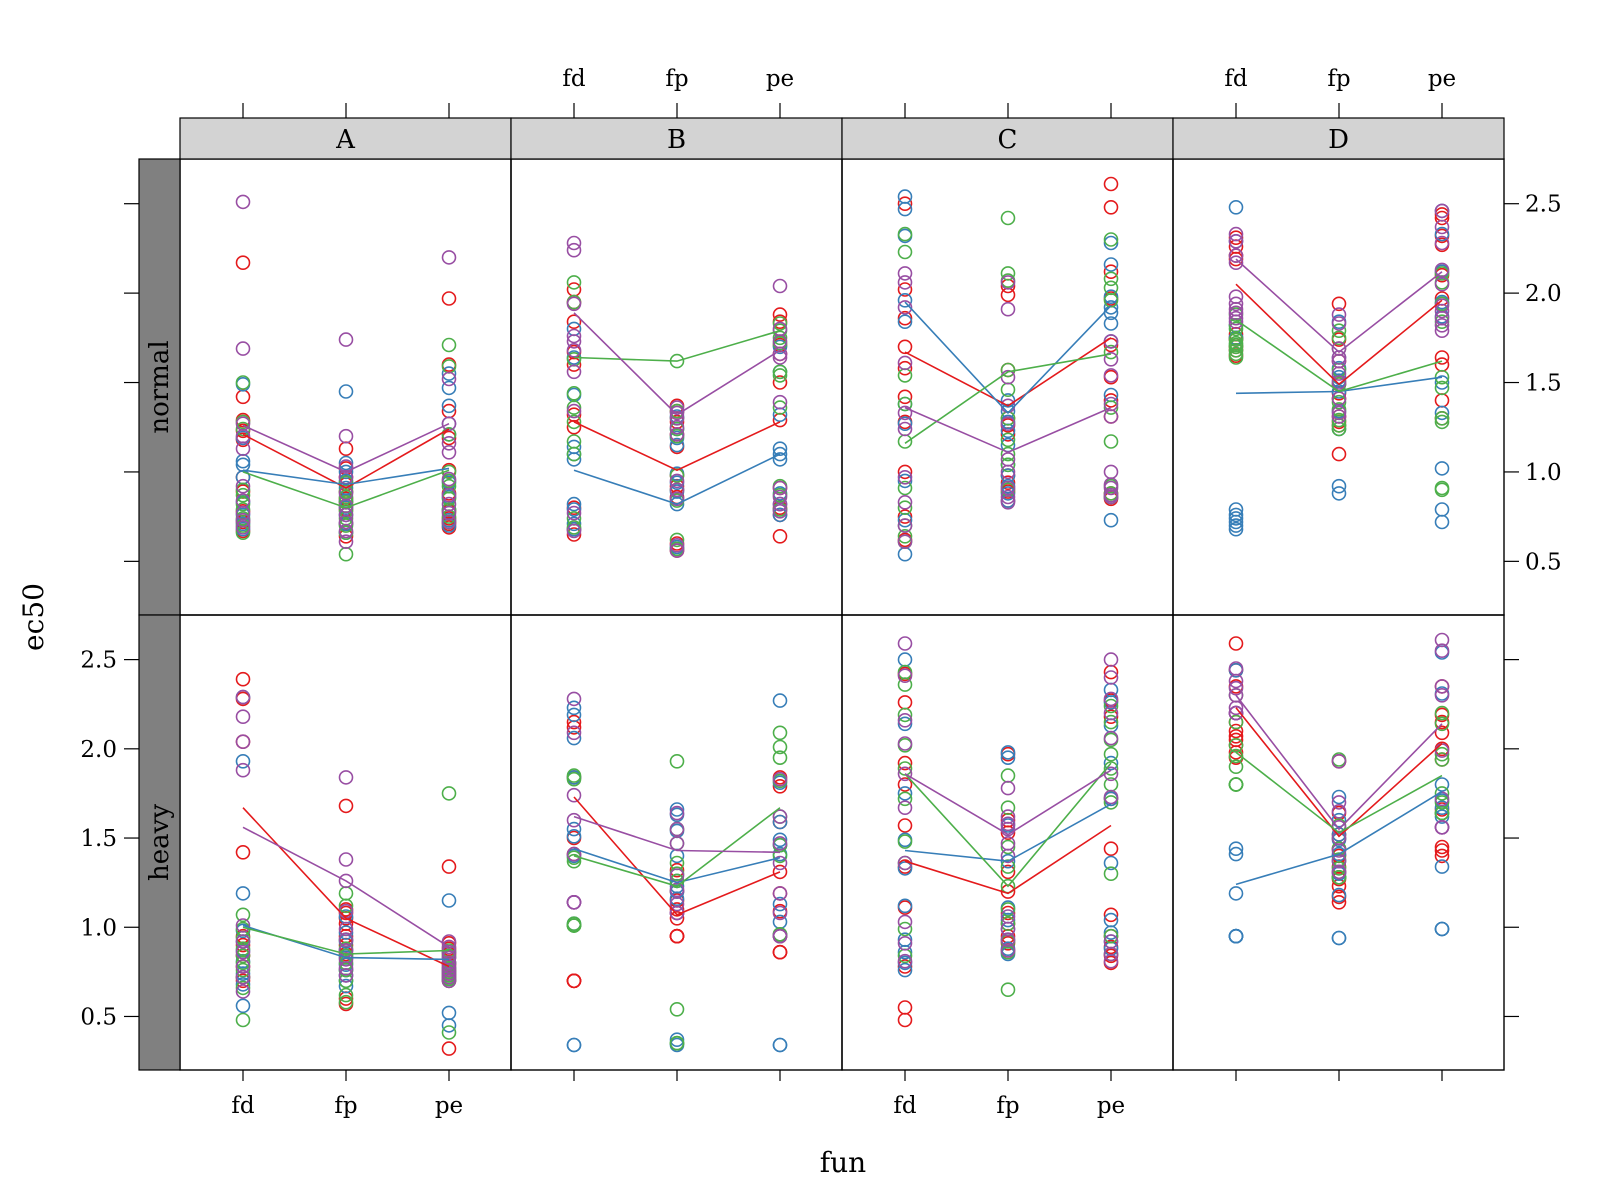 The width and height of the screenshot is (1600, 1200). Describe the element at coordinates (1543, 205) in the screenshot. I see `y-tick-label: 2.5` at that location.